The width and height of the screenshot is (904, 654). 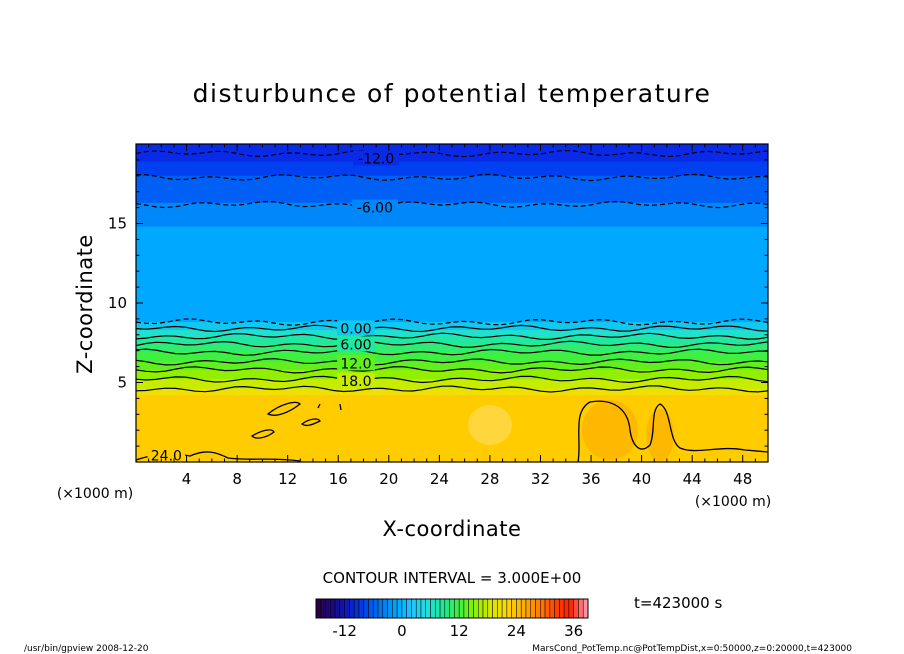 I want to click on colorbar-tick-label: 12, so click(x=459, y=631).